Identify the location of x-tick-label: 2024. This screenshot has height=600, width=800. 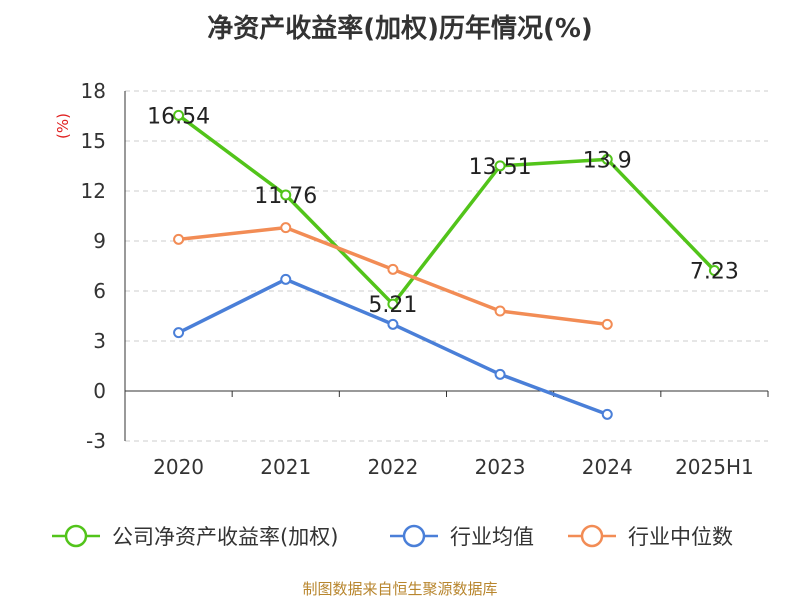
(607, 467).